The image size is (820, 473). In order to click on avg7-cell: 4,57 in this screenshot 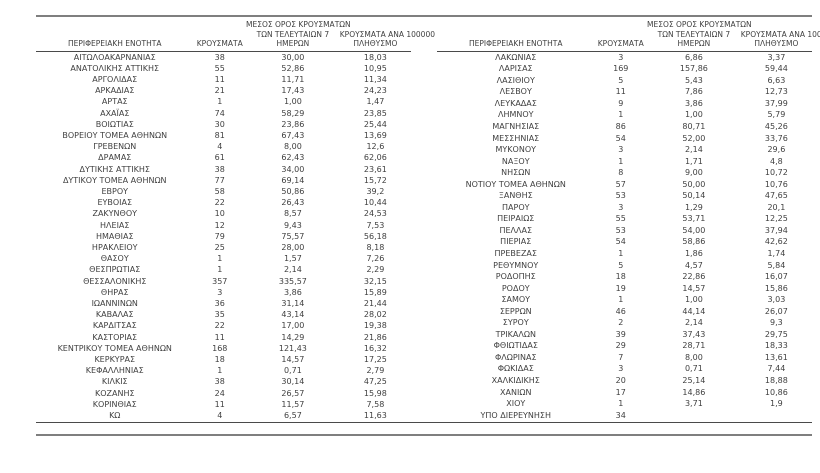, I will do `click(693, 265)`.